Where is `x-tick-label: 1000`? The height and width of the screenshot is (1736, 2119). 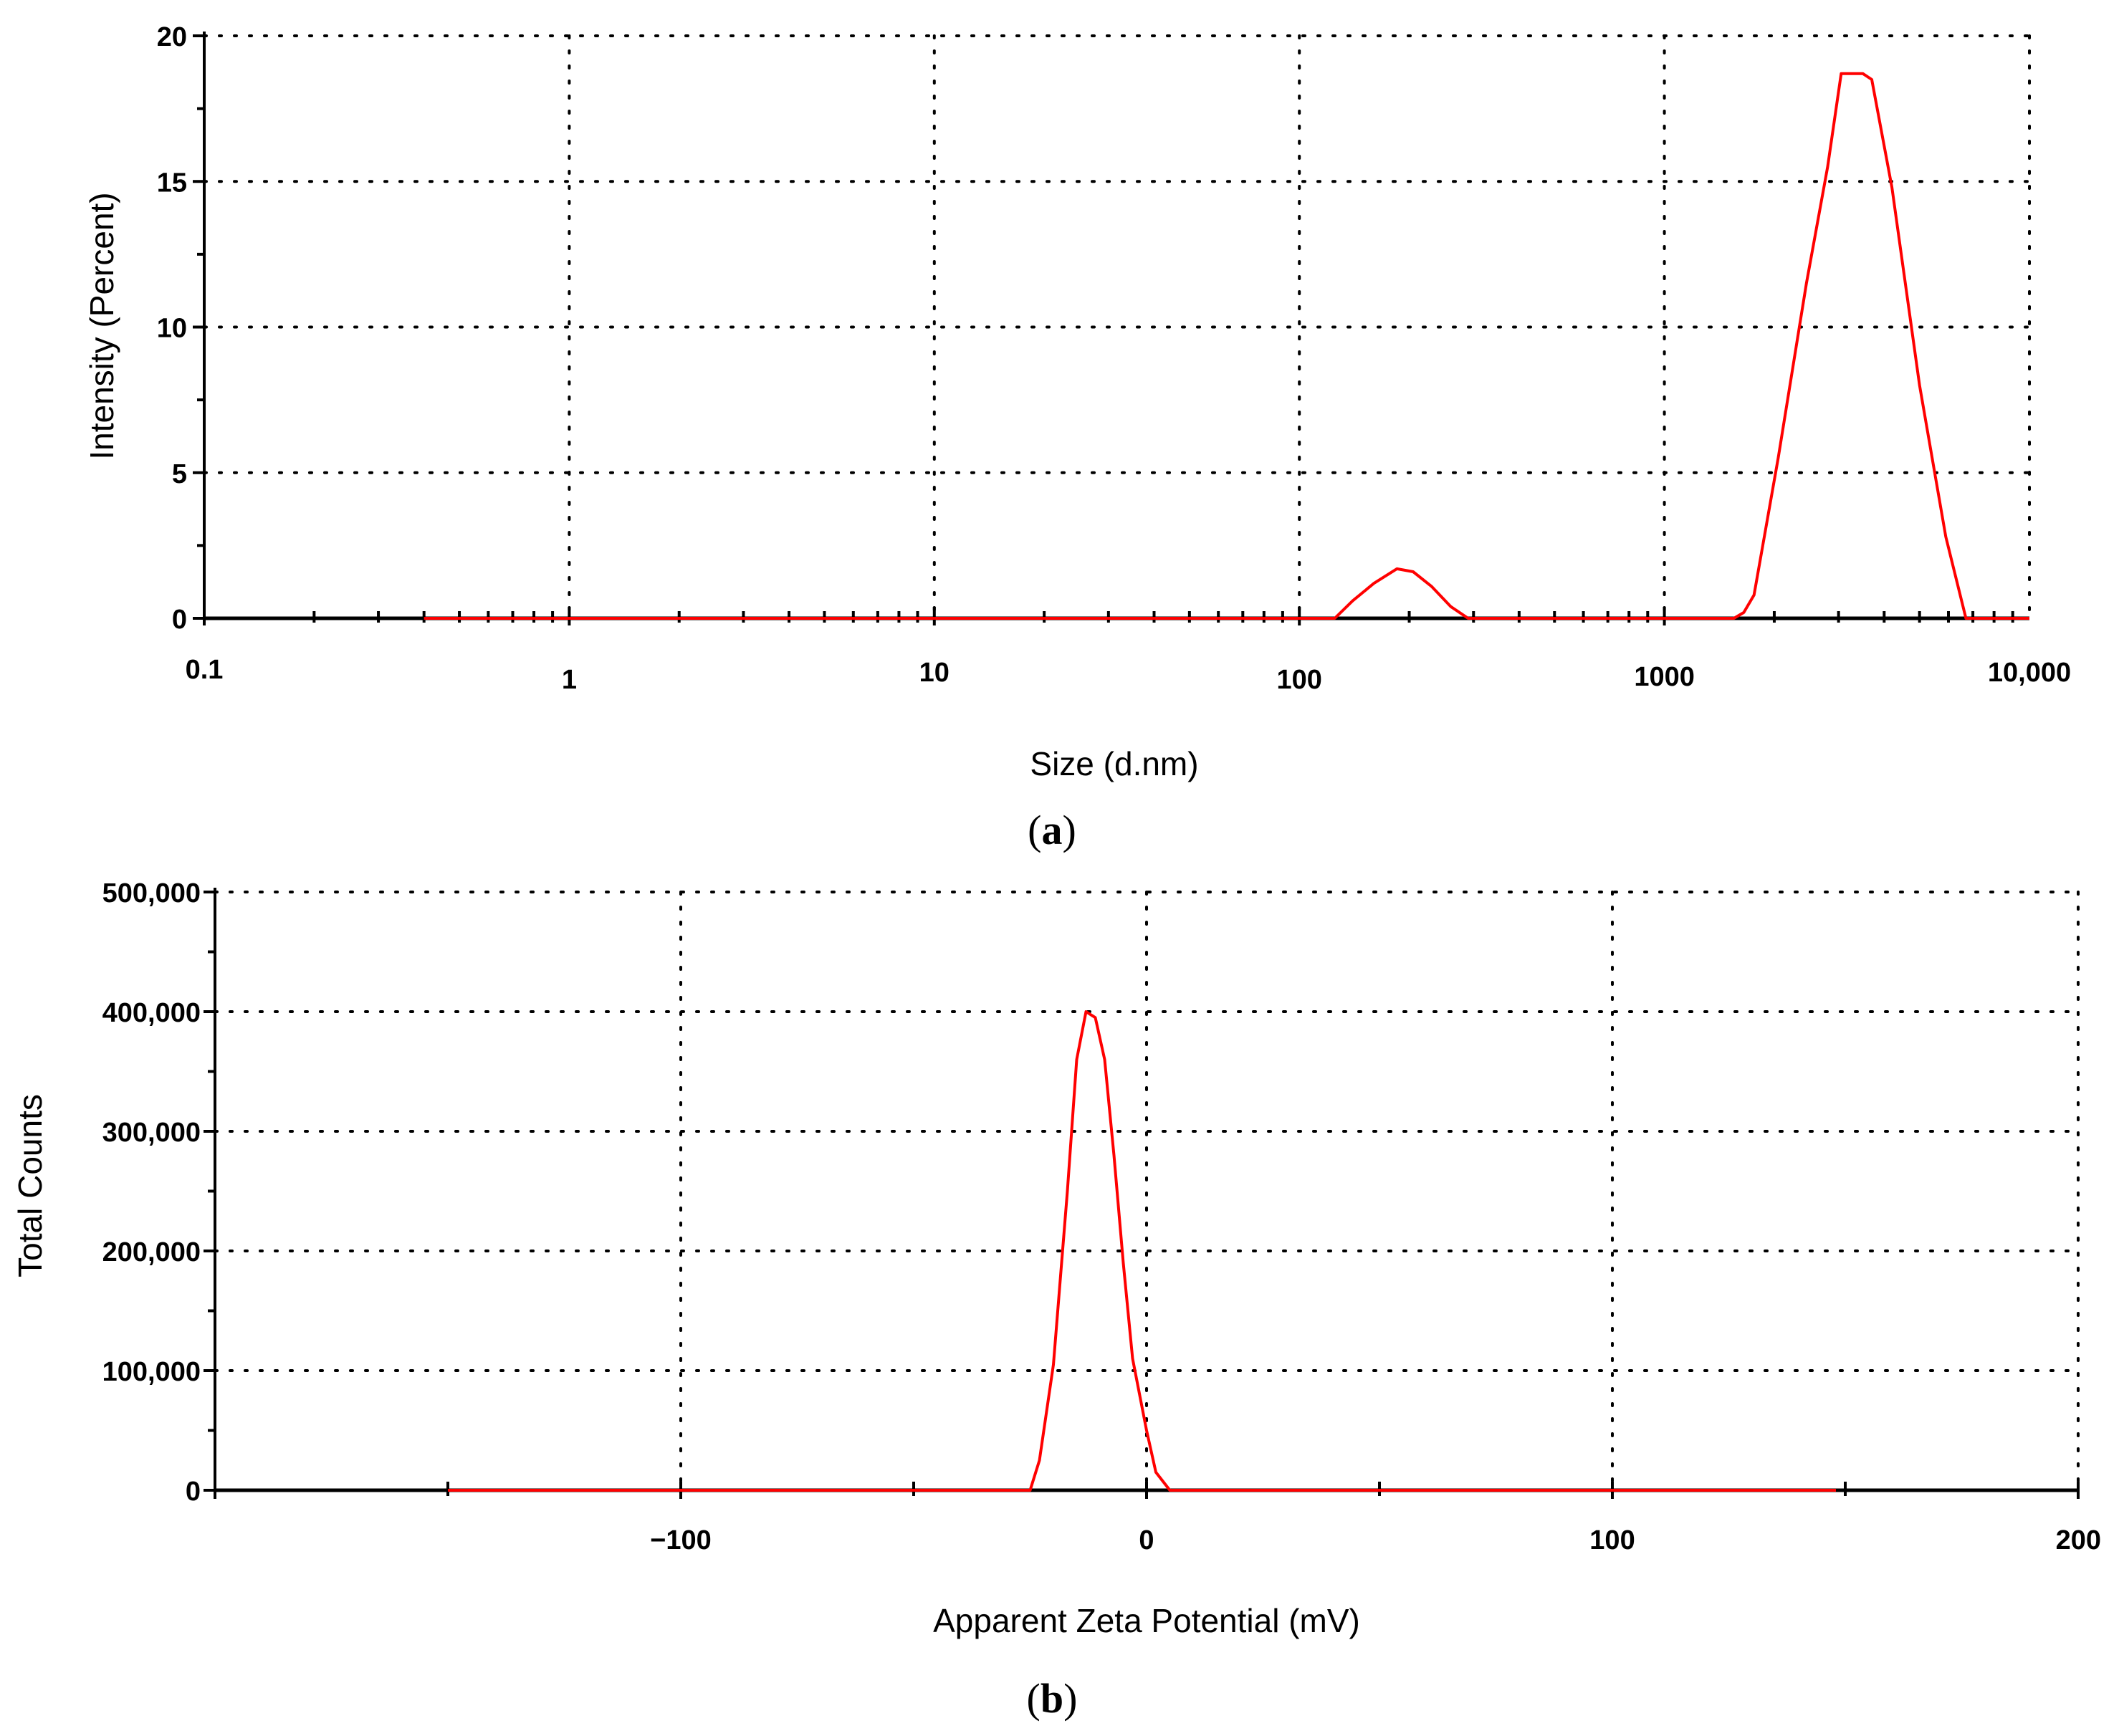
x-tick-label: 1000 is located at coordinates (1664, 677).